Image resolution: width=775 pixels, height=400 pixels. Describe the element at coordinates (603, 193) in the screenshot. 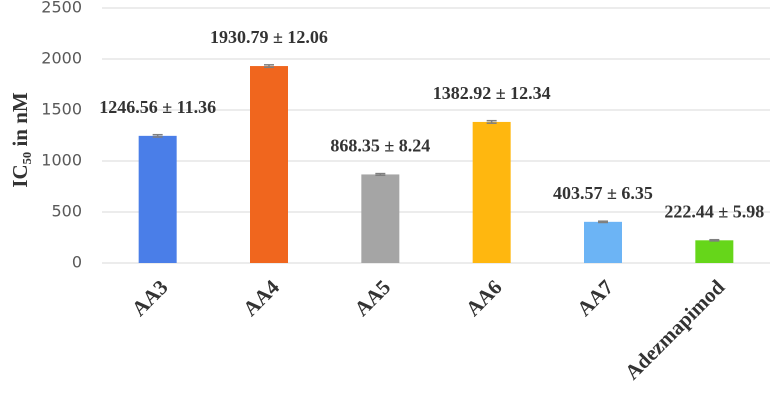

I see `value-label: 403.57 ± 6.35` at that location.